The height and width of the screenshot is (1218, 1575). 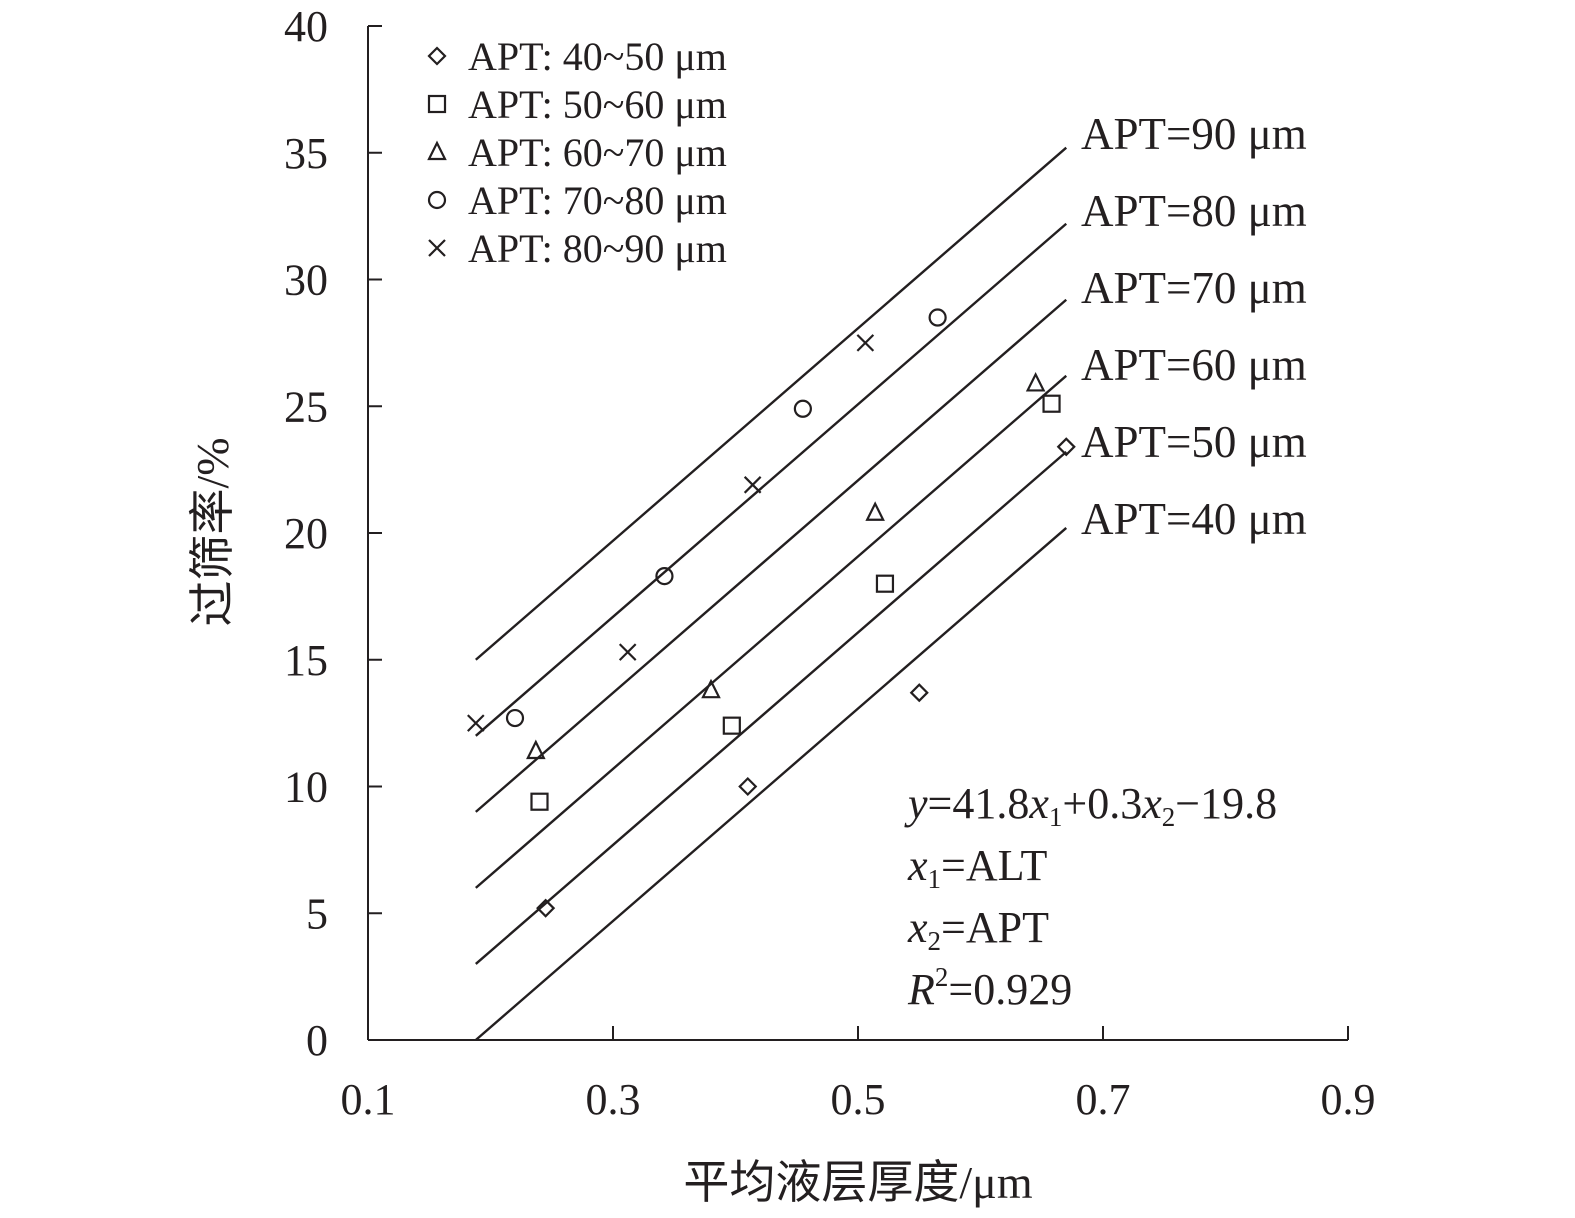 What do you see at coordinates (1348, 1099) in the screenshot?
I see `x-tick-label: 0.9` at bounding box center [1348, 1099].